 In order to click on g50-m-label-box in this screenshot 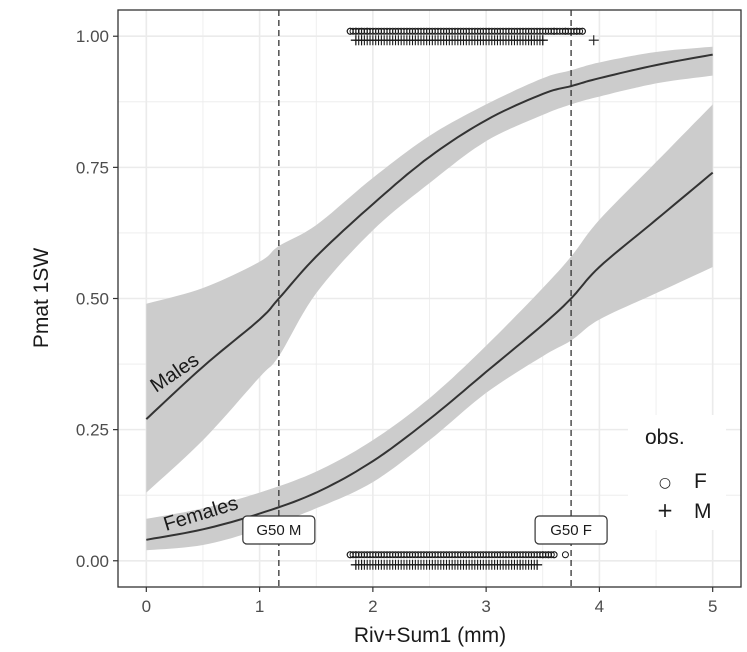, I will do `click(279, 530)`.